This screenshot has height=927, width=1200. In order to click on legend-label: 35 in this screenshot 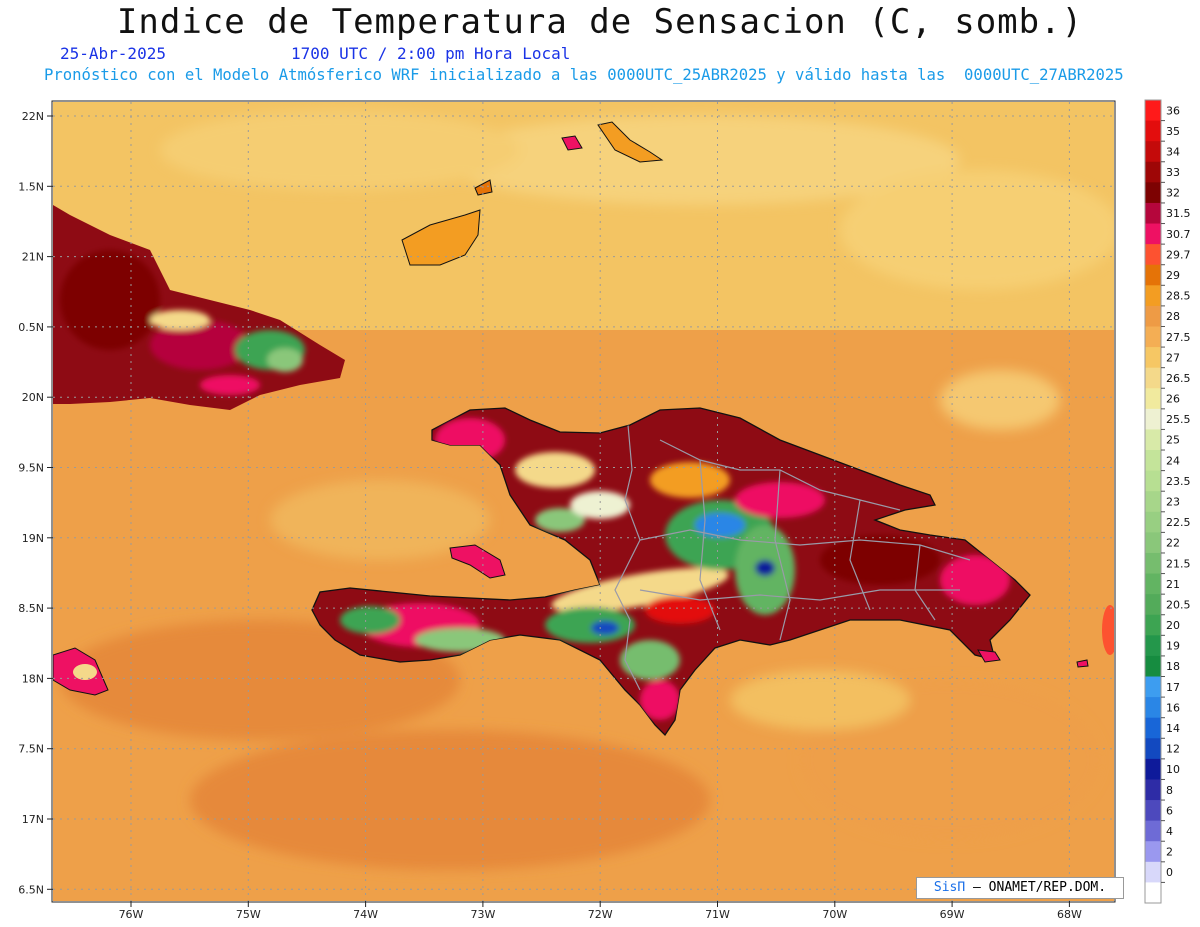, I will do `click(1173, 131)`.